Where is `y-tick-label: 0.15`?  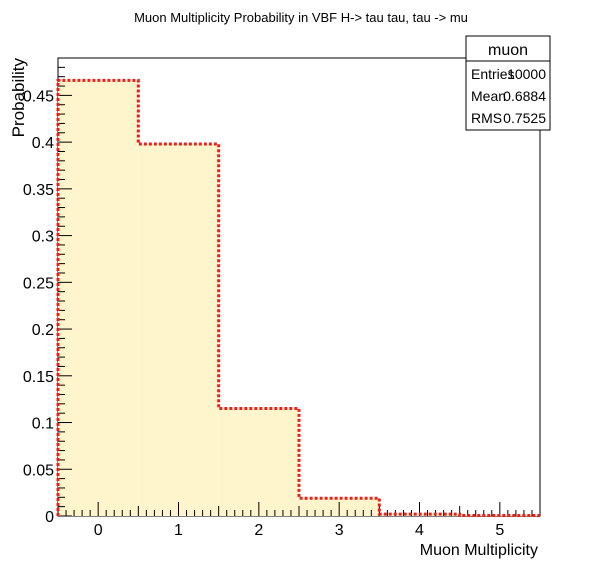
y-tick-label: 0.15 is located at coordinates (38, 377).